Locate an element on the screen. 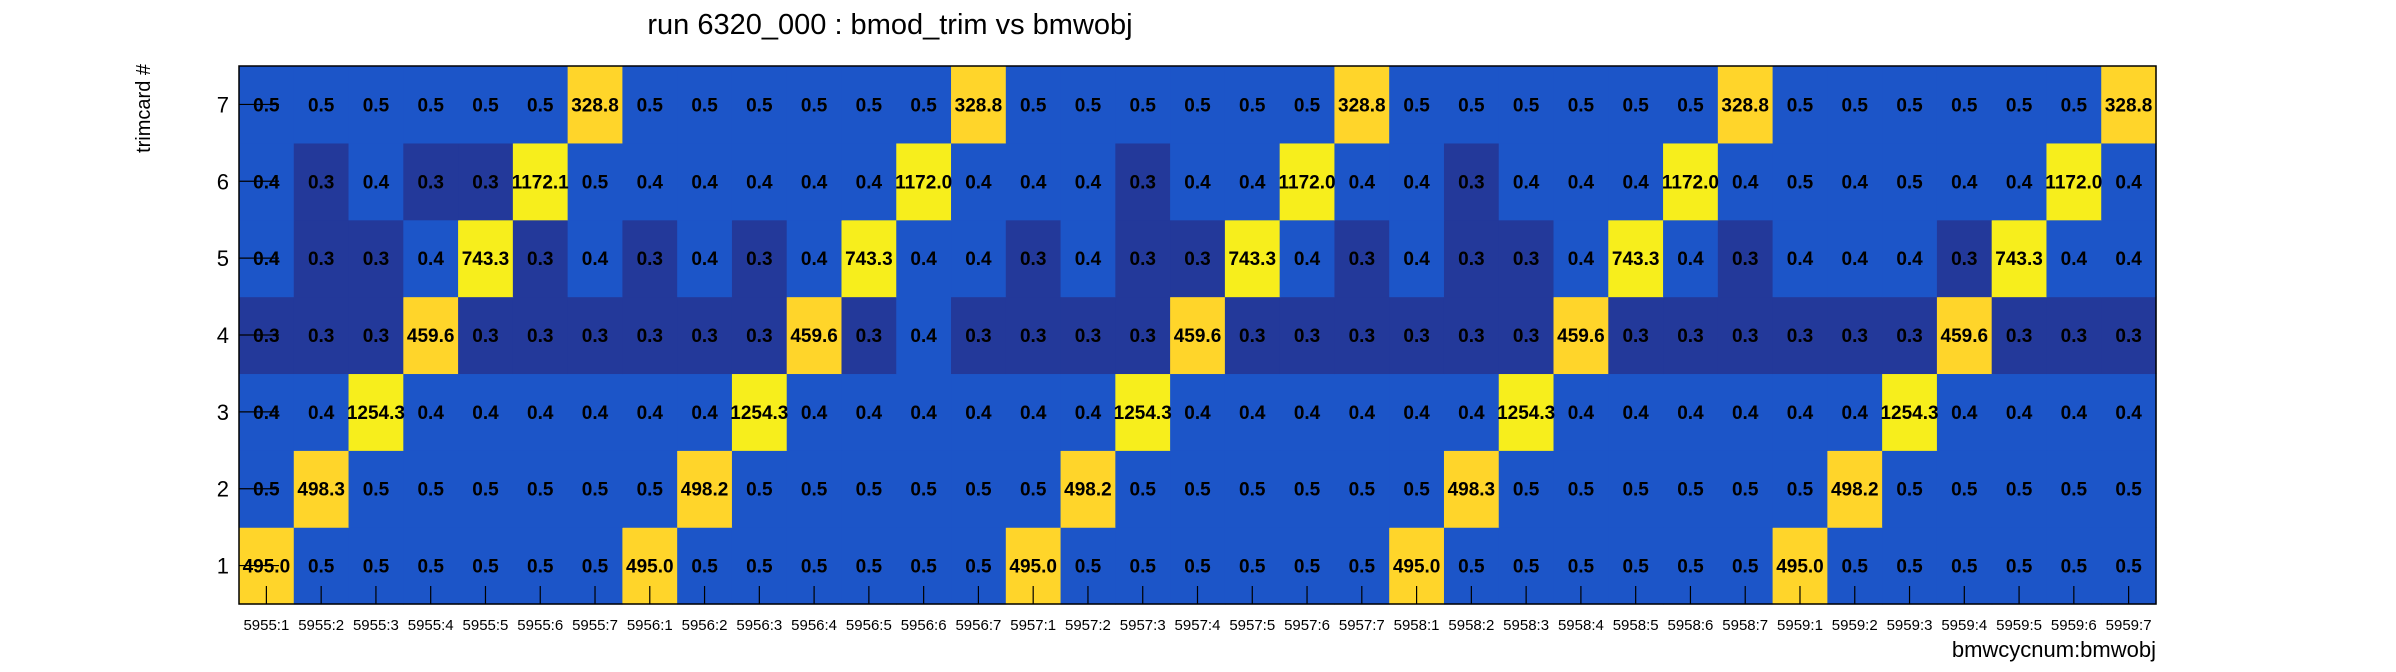 Image resolution: width=2396 pixels, height=672 pixels. x-tick-label: 5956:1 is located at coordinates (650, 625).